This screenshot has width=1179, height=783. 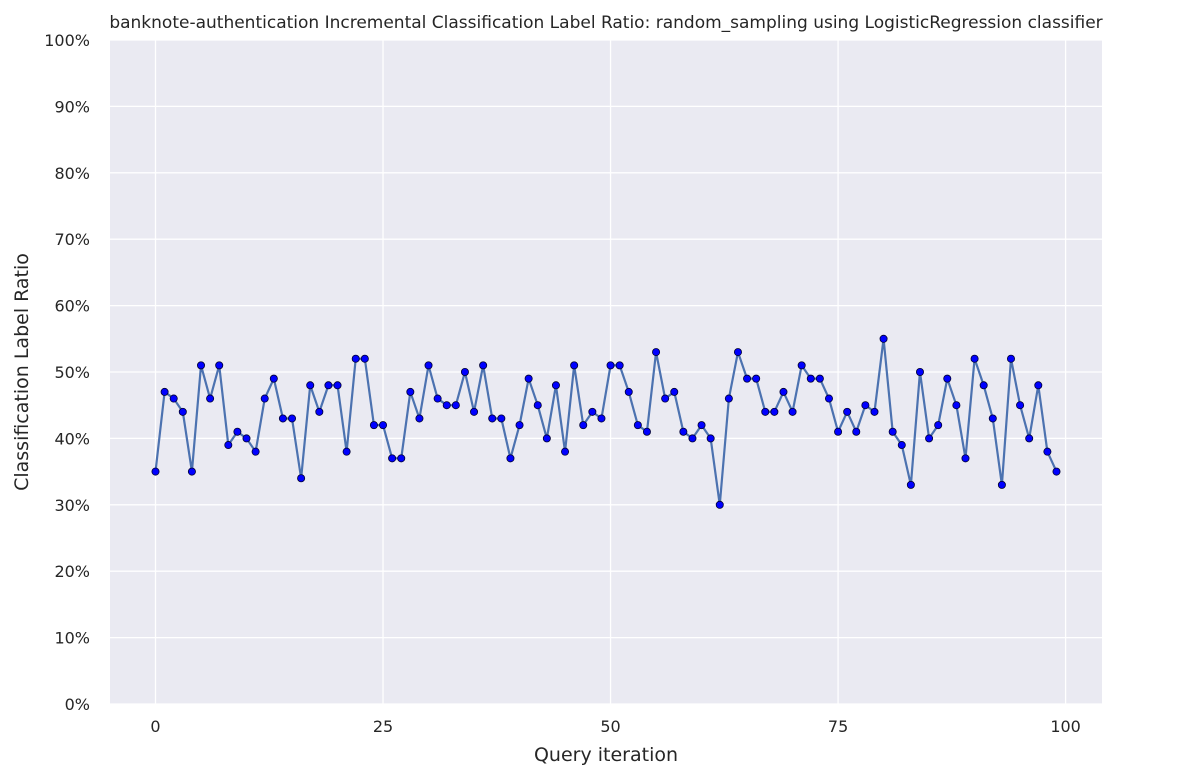 What do you see at coordinates (22, 372) in the screenshot?
I see `y-axis-label: Classification Label Ratio` at bounding box center [22, 372].